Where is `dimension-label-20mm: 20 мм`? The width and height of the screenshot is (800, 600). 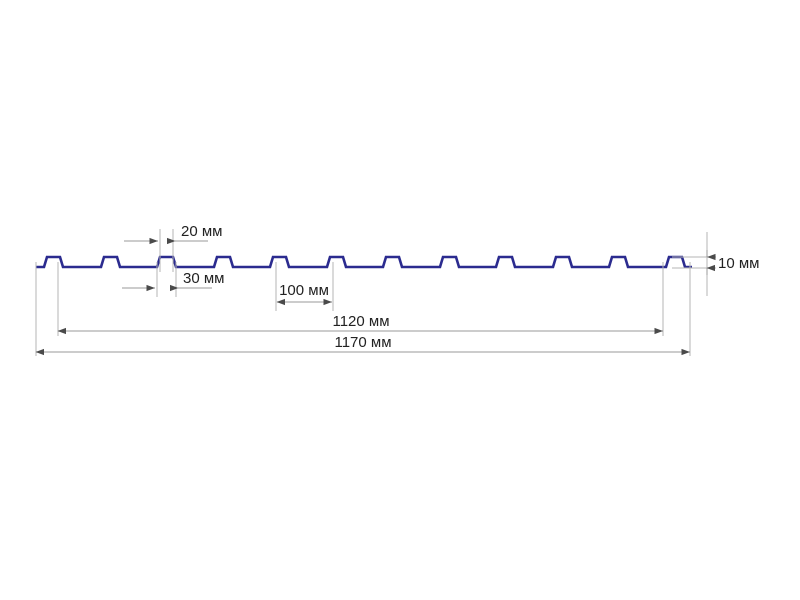 dimension-label-20mm: 20 мм is located at coordinates (201, 231).